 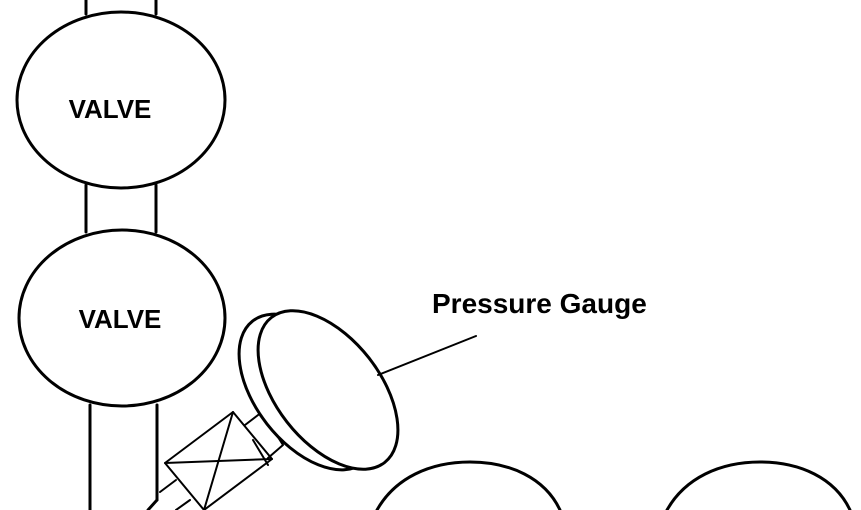 What do you see at coordinates (121, 8) in the screenshot?
I see `pipe-top` at bounding box center [121, 8].